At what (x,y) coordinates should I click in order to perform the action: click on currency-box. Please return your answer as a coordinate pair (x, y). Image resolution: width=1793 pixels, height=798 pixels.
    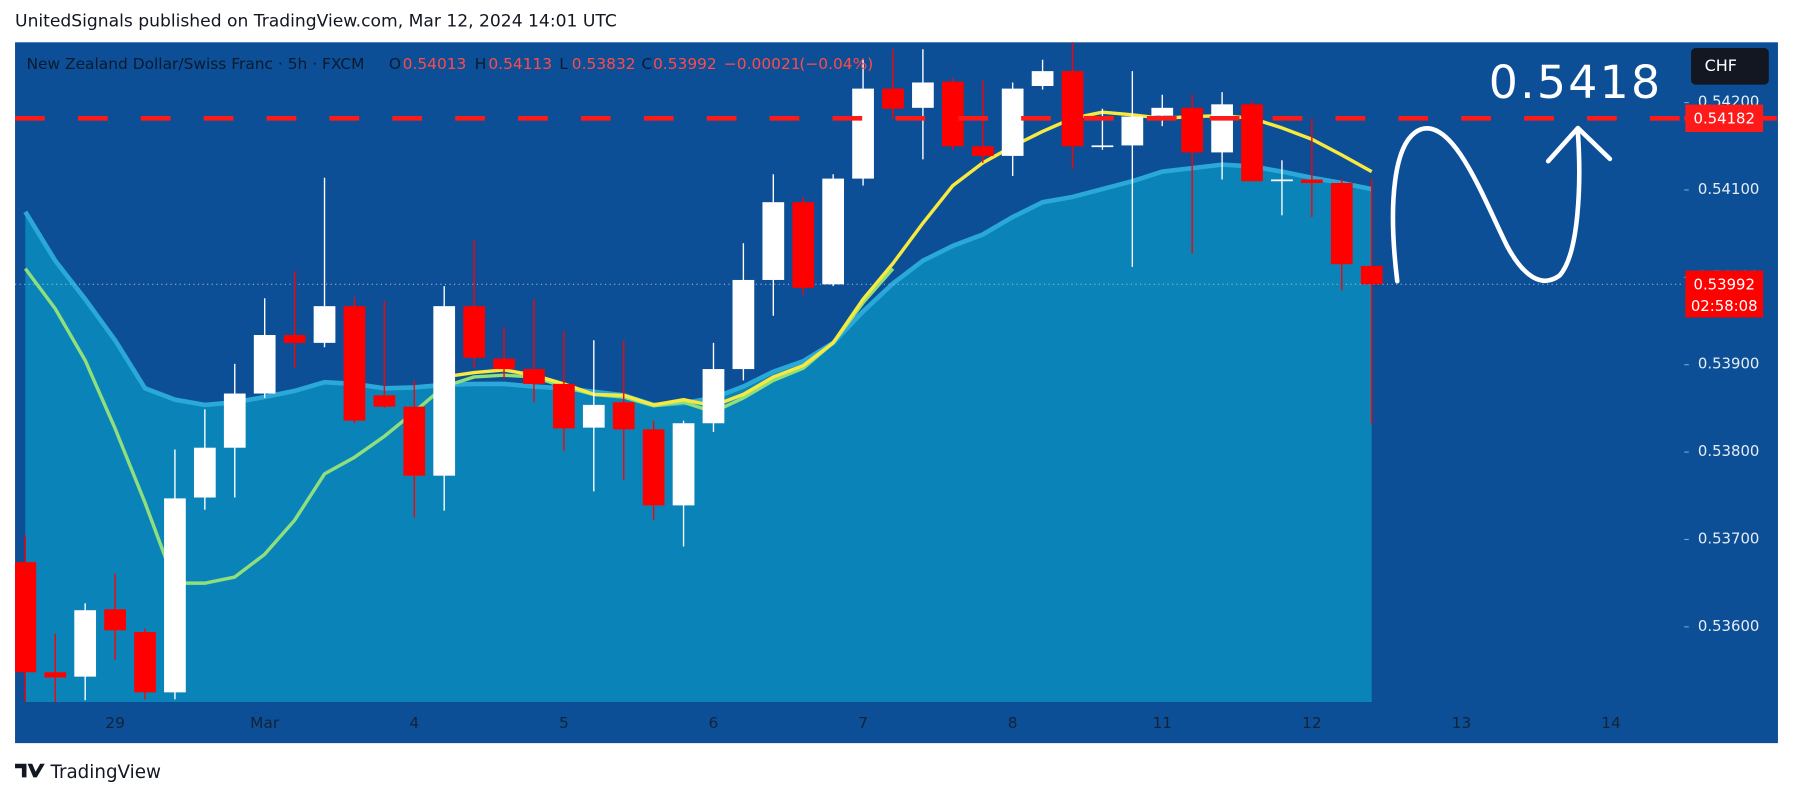
    Looking at the image, I should click on (1730, 66).